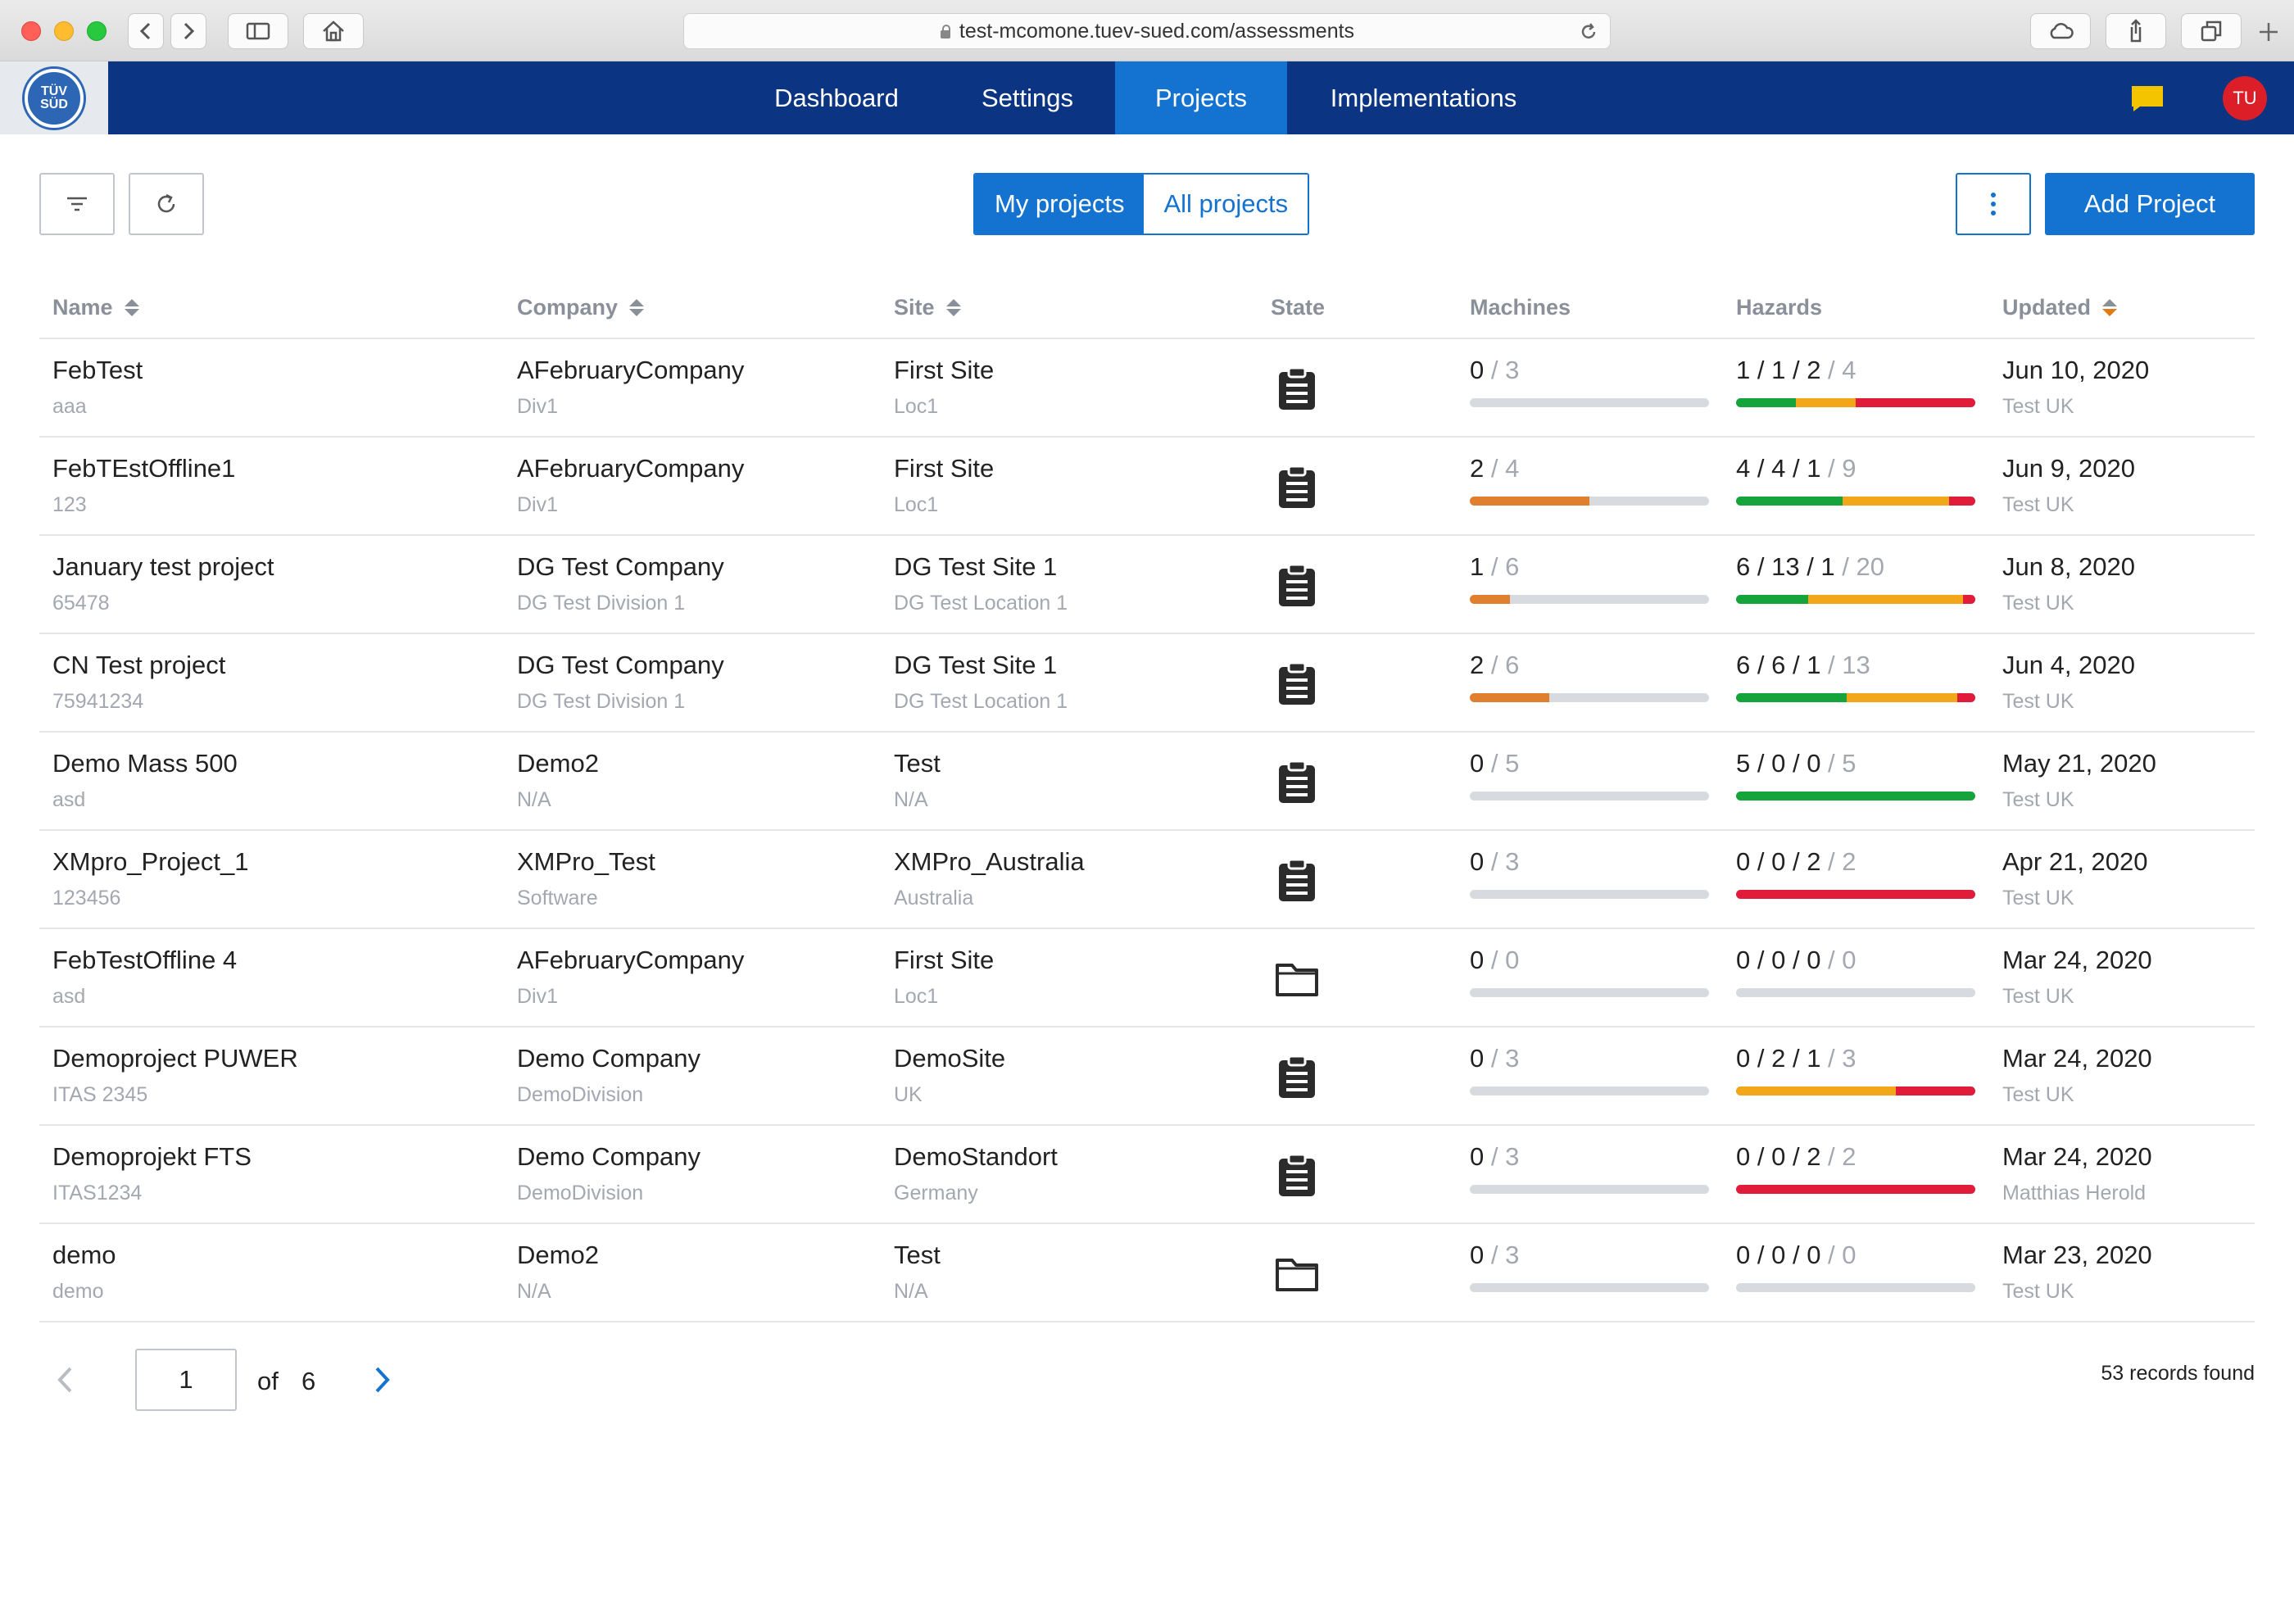  Describe the element at coordinates (258, 31) in the screenshot. I see `sidebar-toggle-button` at that location.